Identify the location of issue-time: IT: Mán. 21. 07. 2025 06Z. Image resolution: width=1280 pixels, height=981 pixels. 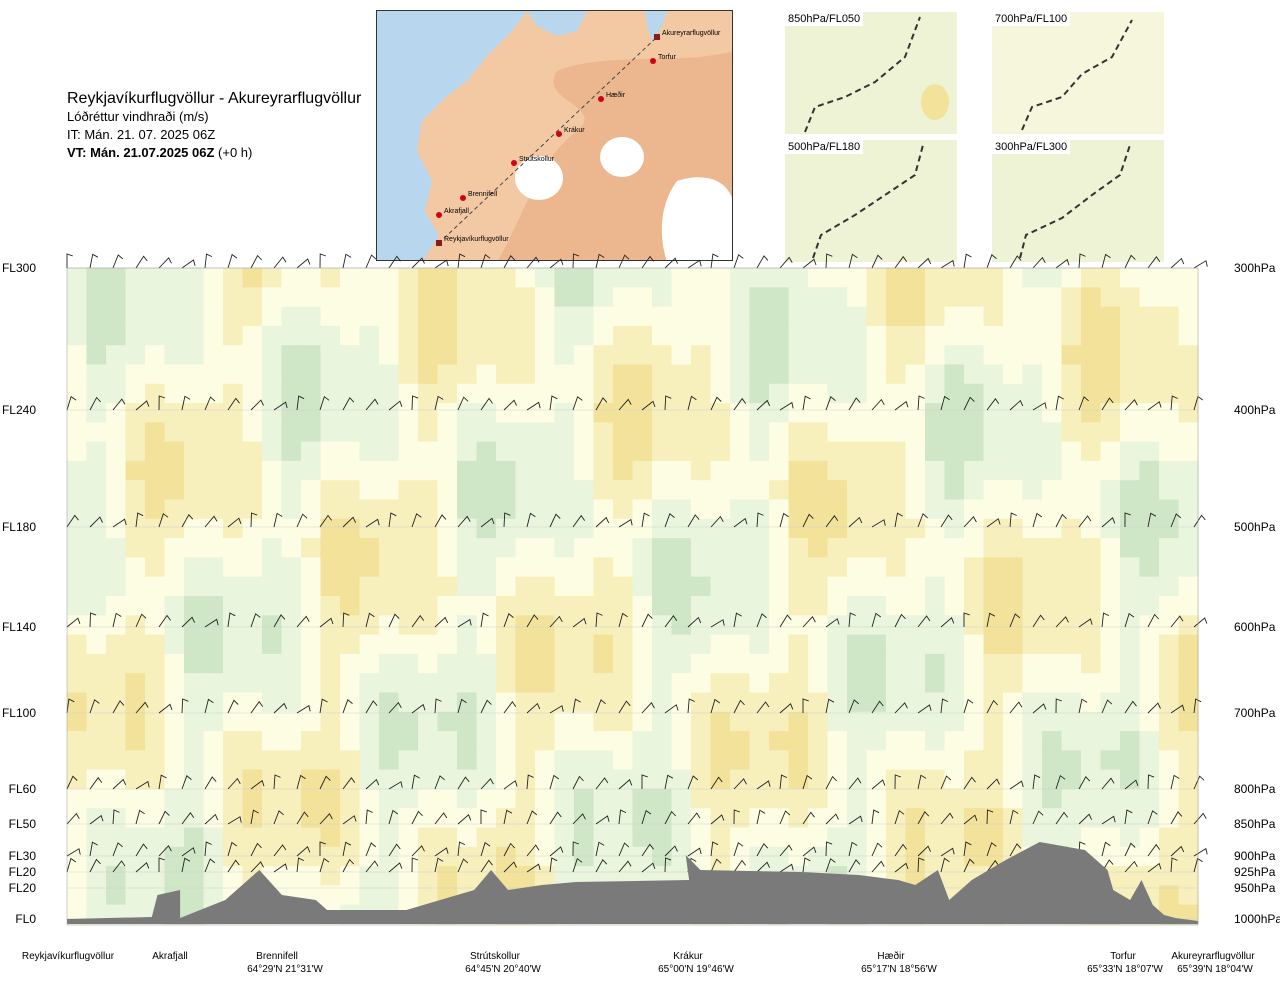
(141, 134).